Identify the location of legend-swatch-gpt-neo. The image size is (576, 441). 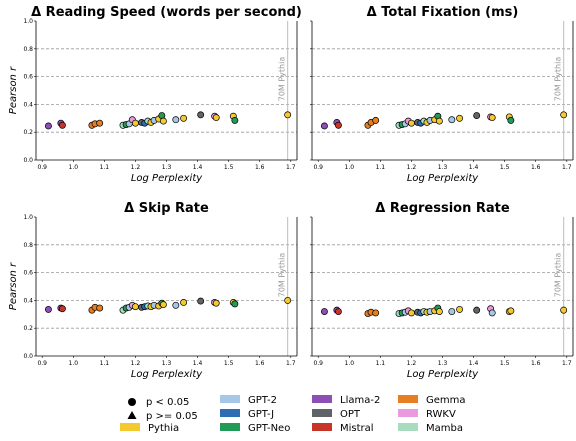
(230, 427).